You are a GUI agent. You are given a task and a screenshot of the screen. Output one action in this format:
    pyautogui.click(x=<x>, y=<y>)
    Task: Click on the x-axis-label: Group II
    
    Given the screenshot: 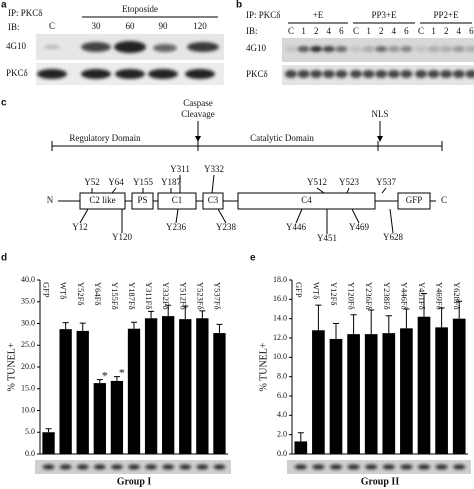 What is the action you would take?
    pyautogui.click(x=380, y=481)
    